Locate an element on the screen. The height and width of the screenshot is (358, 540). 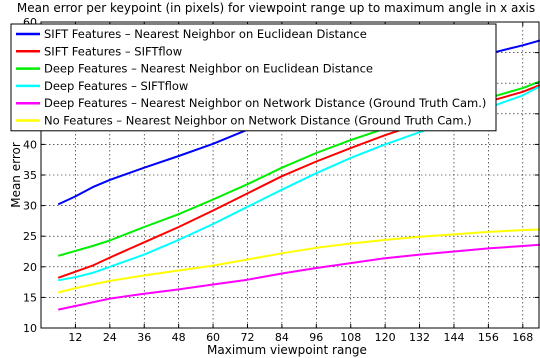
x-tick-label: 72 is located at coordinates (247, 337).